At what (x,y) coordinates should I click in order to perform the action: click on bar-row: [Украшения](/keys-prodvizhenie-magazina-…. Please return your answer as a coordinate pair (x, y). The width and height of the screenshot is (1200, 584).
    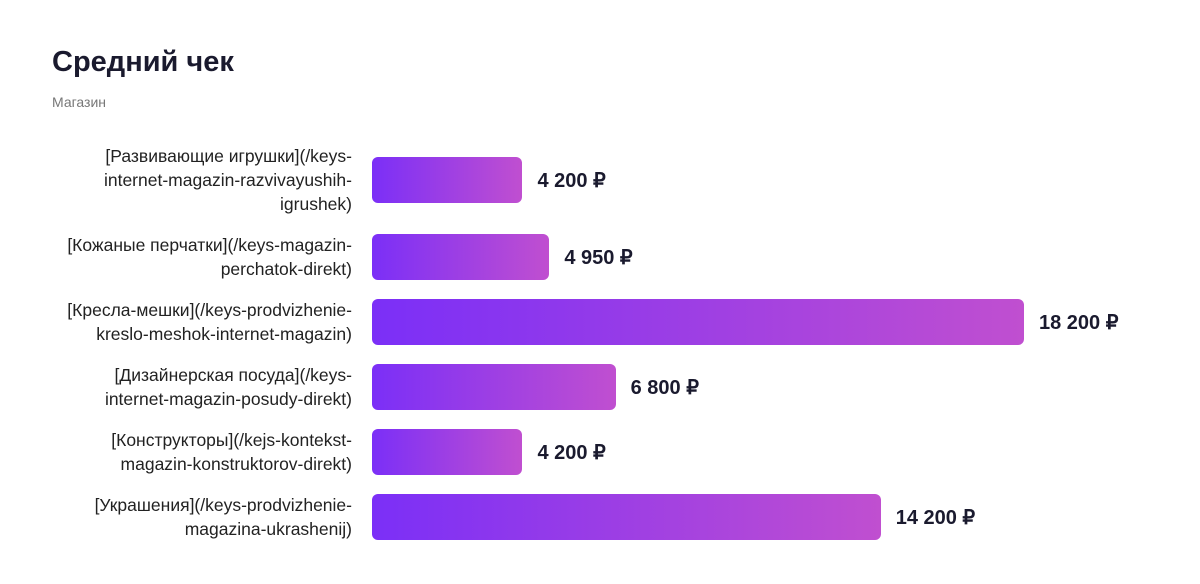
    Looking at the image, I should click on (590, 517).